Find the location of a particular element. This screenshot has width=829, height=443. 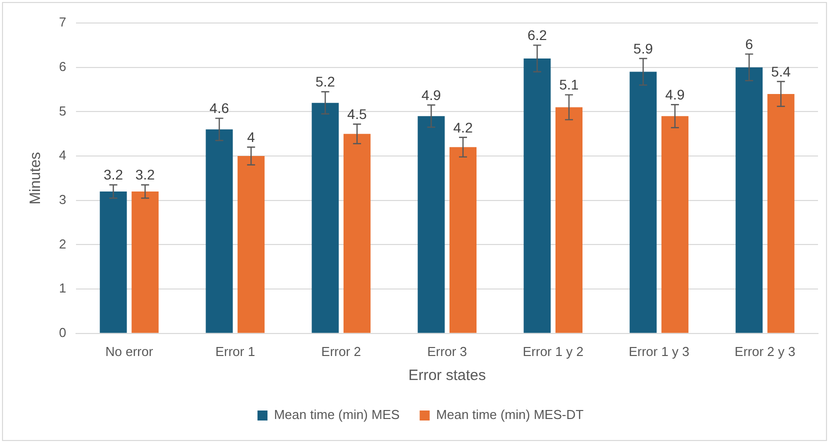

x-tick-label: Error 1 y 2 is located at coordinates (553, 351).